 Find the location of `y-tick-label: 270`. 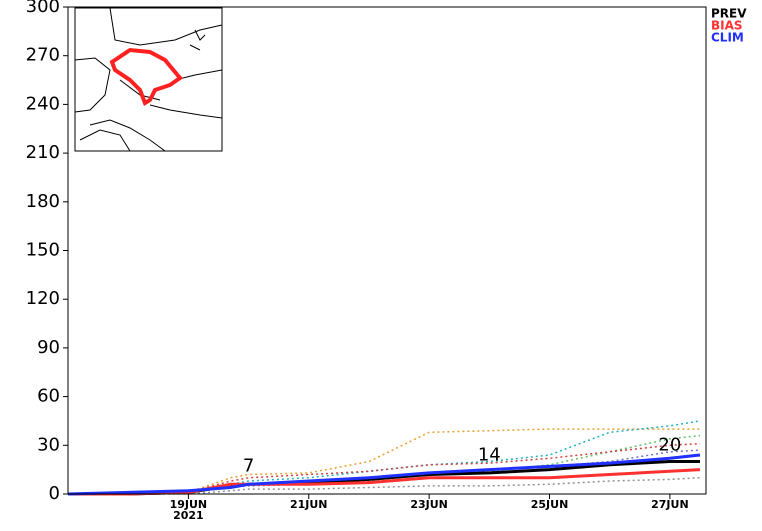

y-tick-label: 270 is located at coordinates (43, 55).